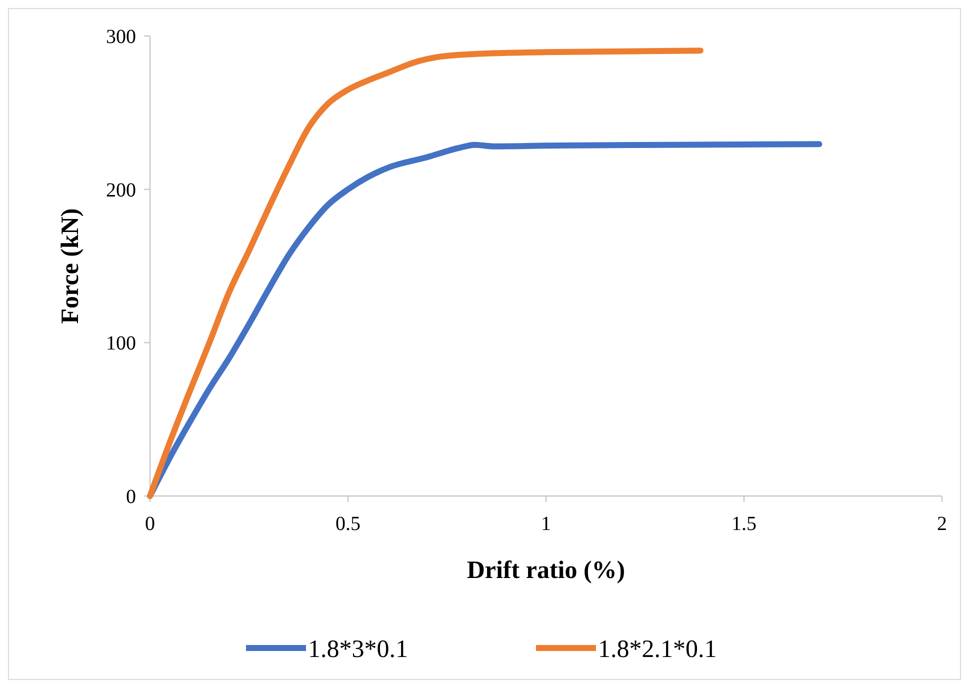  What do you see at coordinates (348, 524) in the screenshot?
I see `x-tick-label: 0.5` at bounding box center [348, 524].